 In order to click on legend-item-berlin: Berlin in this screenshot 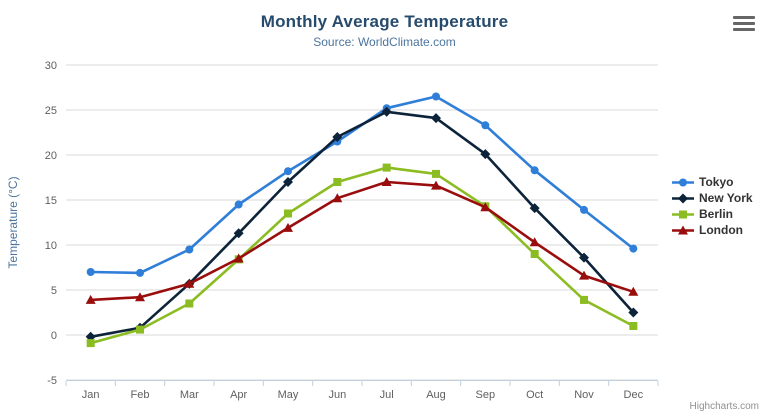, I will do `click(712, 214)`.